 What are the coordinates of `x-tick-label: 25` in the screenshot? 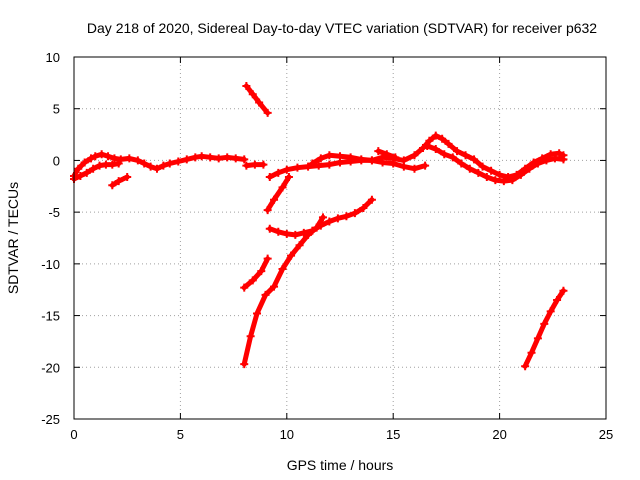 It's located at (606, 434).